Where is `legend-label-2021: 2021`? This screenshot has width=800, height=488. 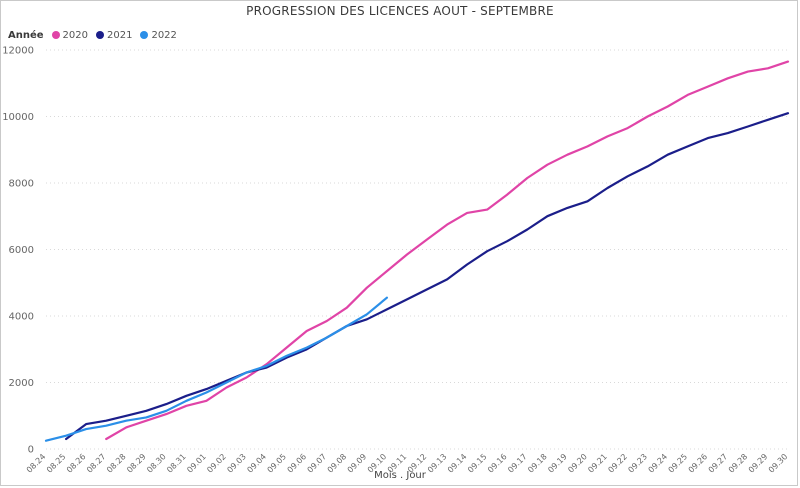
legend-label-2021: 2021 is located at coordinates (120, 35).